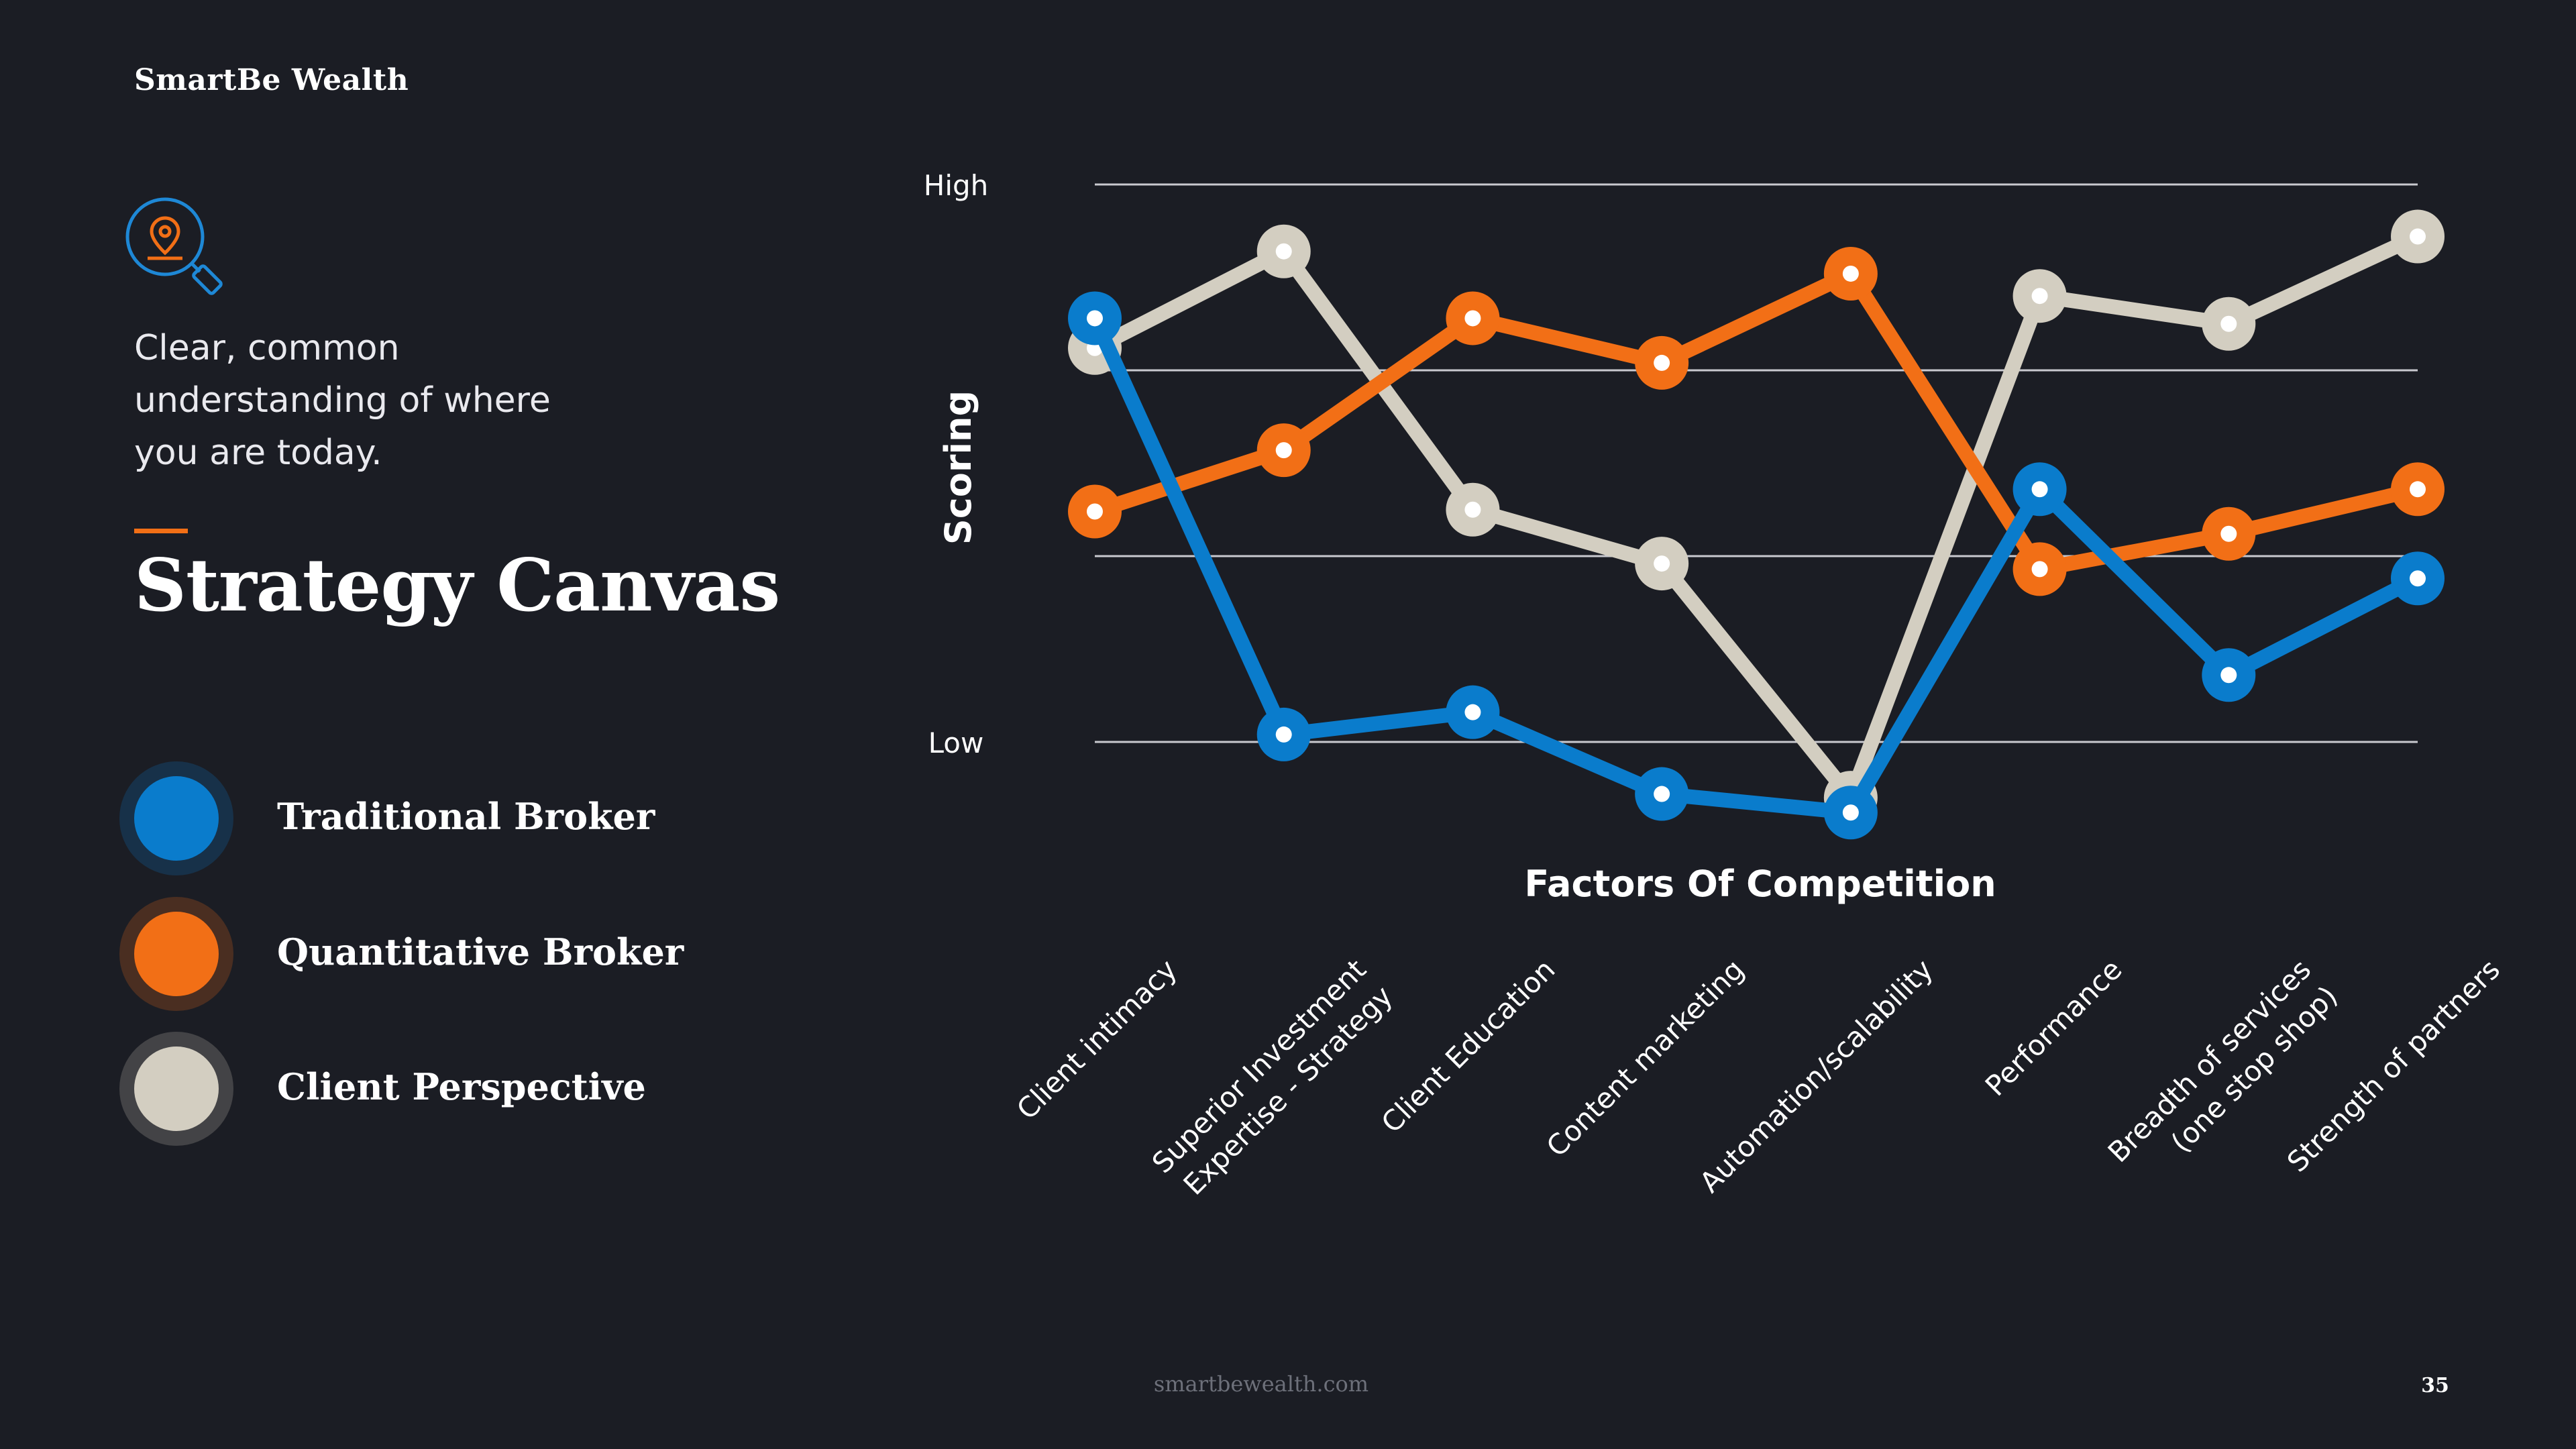 The image size is (2576, 1449). What do you see at coordinates (1261, 1384) in the screenshot?
I see `footer-url: smartbewealth.com` at bounding box center [1261, 1384].